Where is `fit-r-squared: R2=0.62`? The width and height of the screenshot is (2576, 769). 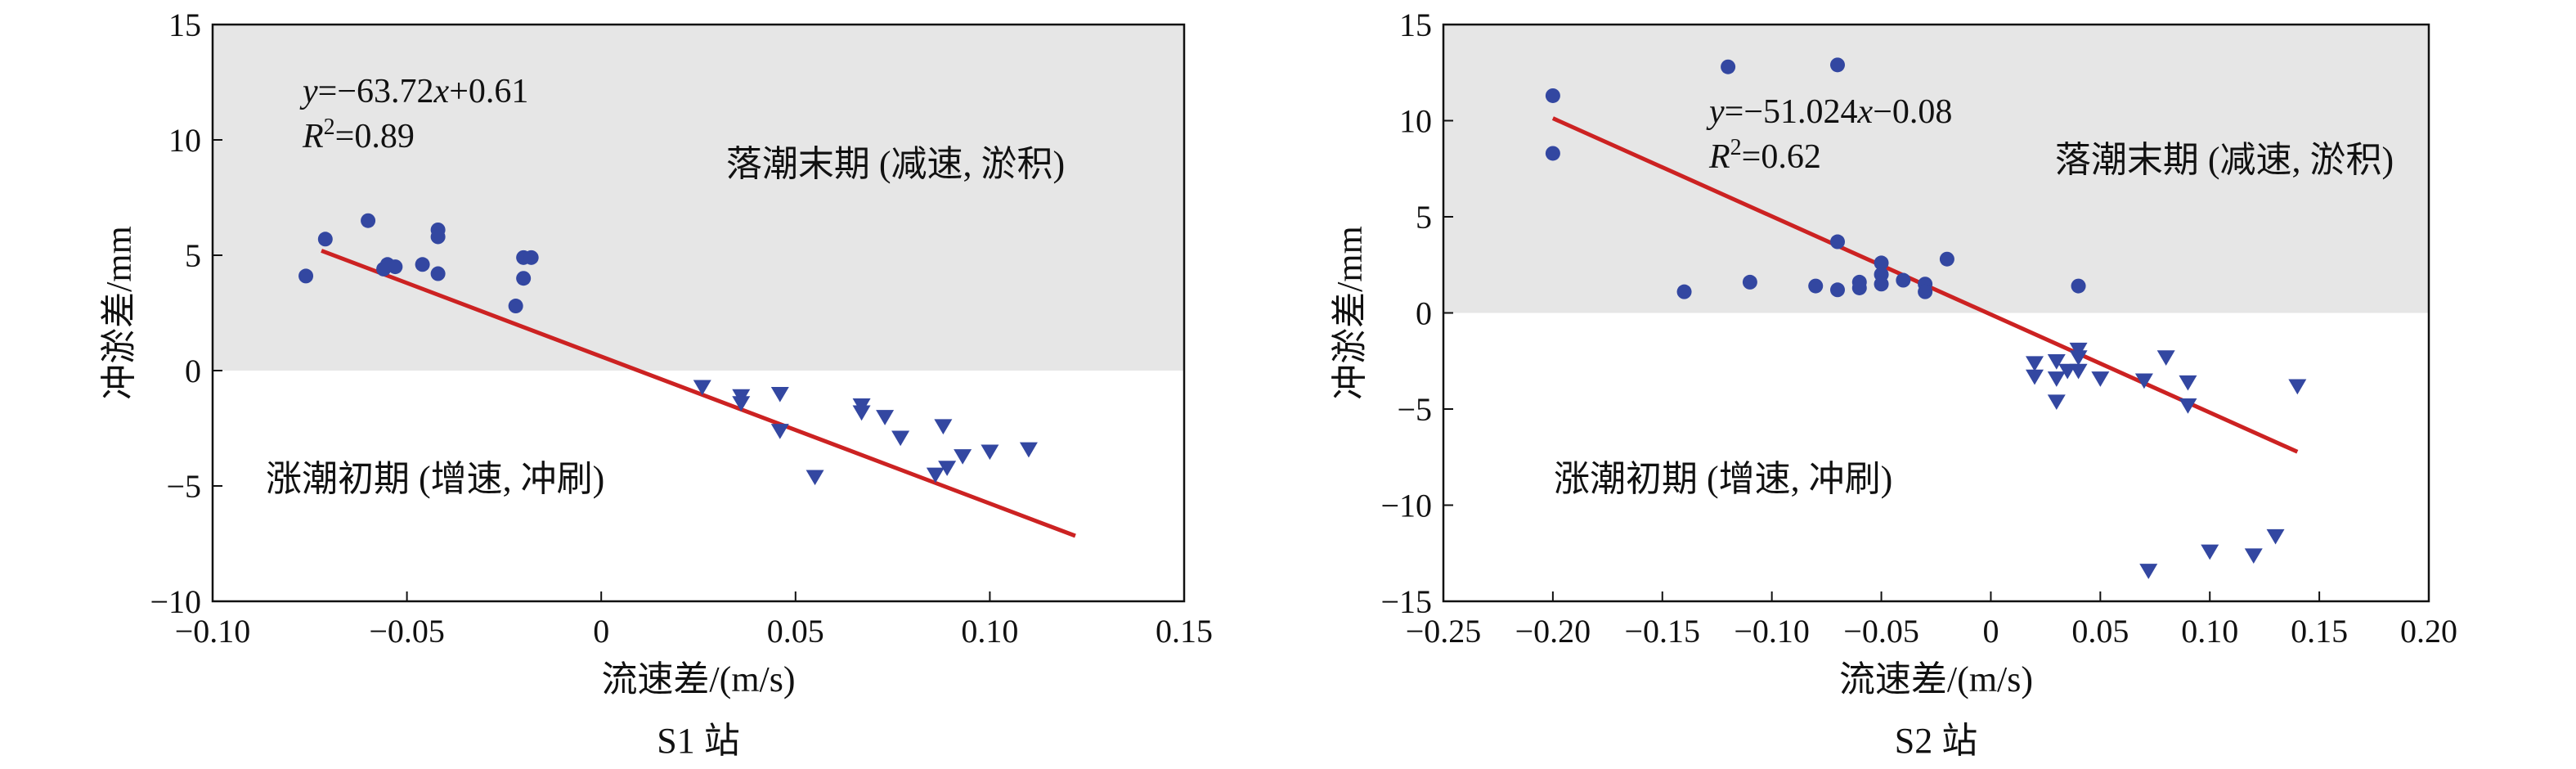
fit-r-squared: R2=0.62 is located at coordinates (1764, 156).